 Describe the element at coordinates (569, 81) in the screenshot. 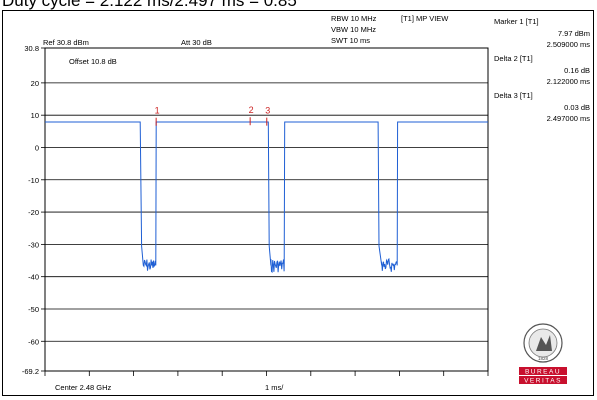

I see `delta2-value2: 2.122000 ms` at that location.